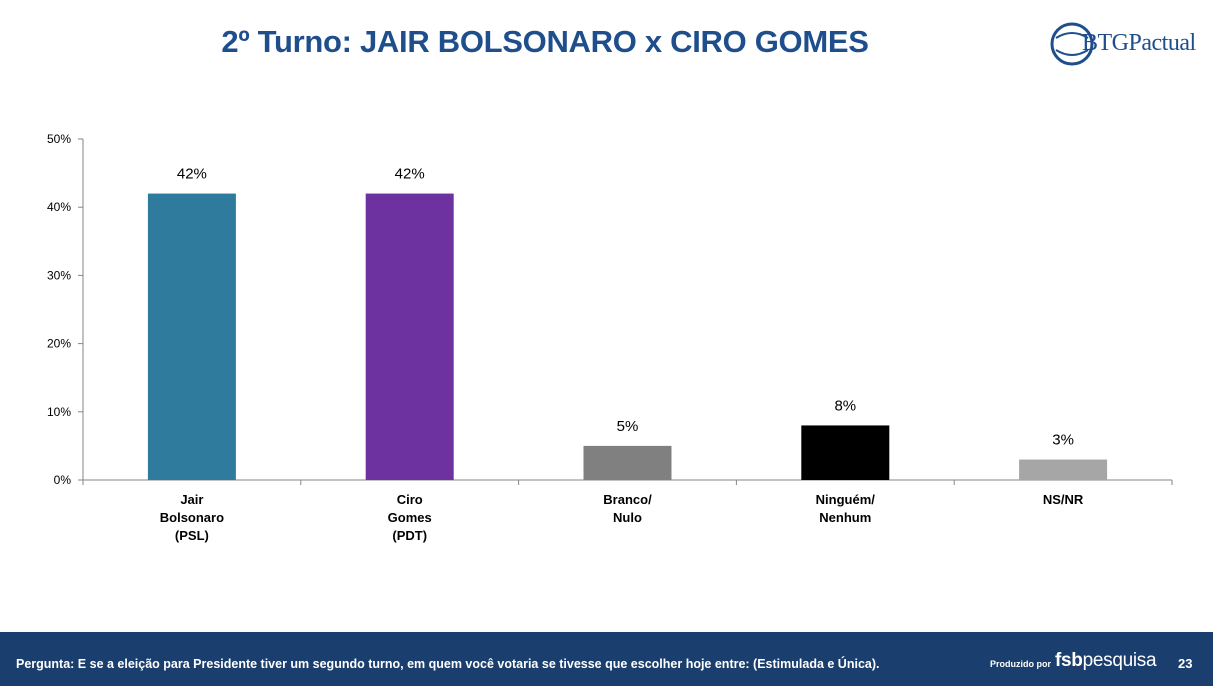 The width and height of the screenshot is (1213, 686). I want to click on page-number: 23, so click(1185, 663).